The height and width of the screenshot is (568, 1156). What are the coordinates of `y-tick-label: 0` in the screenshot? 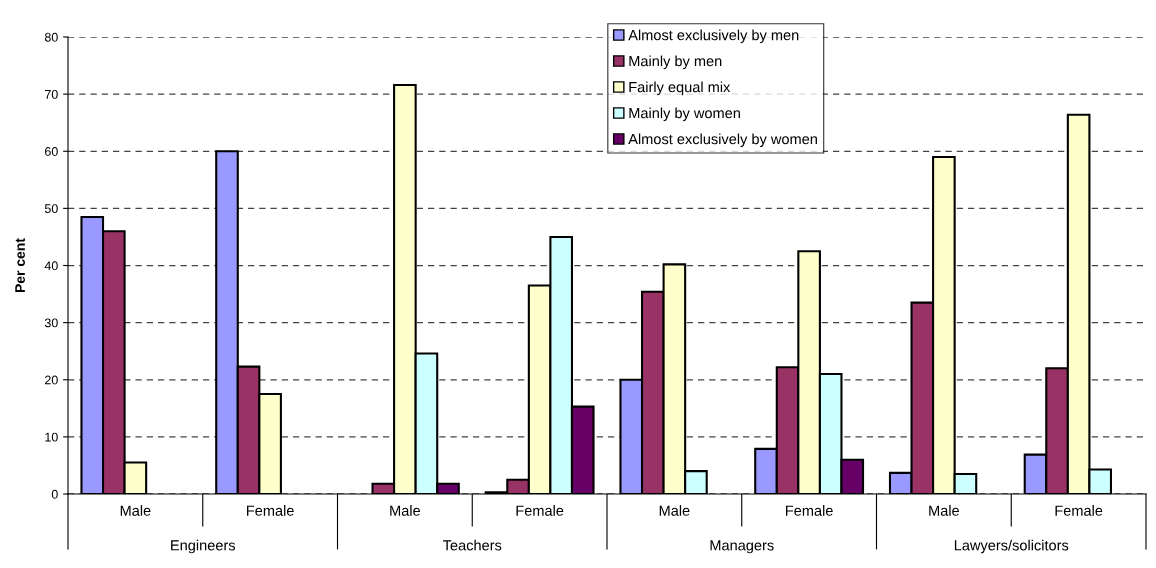 It's located at (54, 494).